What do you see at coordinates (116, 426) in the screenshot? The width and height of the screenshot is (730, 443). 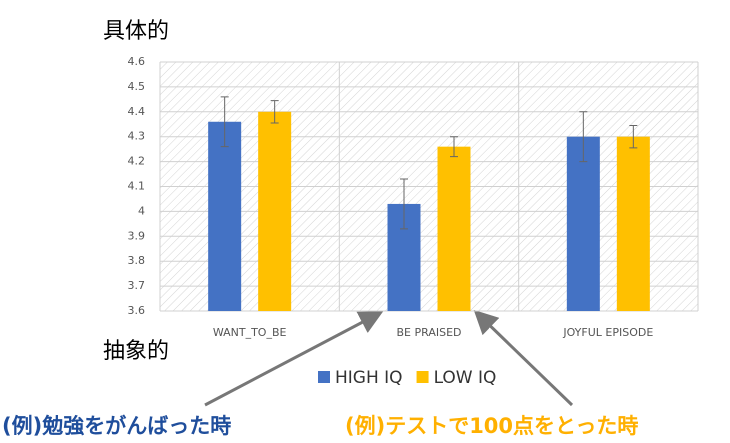 I see `annotation: (例)勉強をがんばった時` at bounding box center [116, 426].